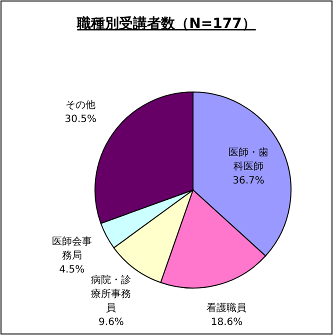  Describe the element at coordinates (81, 105) in the screenshot. I see `slice-label: その他` at that location.